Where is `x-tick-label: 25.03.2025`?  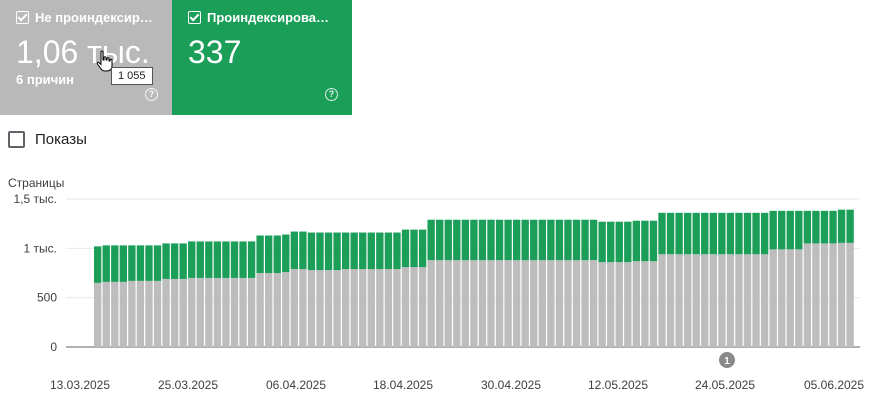
x-tick-label: 25.03.2025 is located at coordinates (188, 385).